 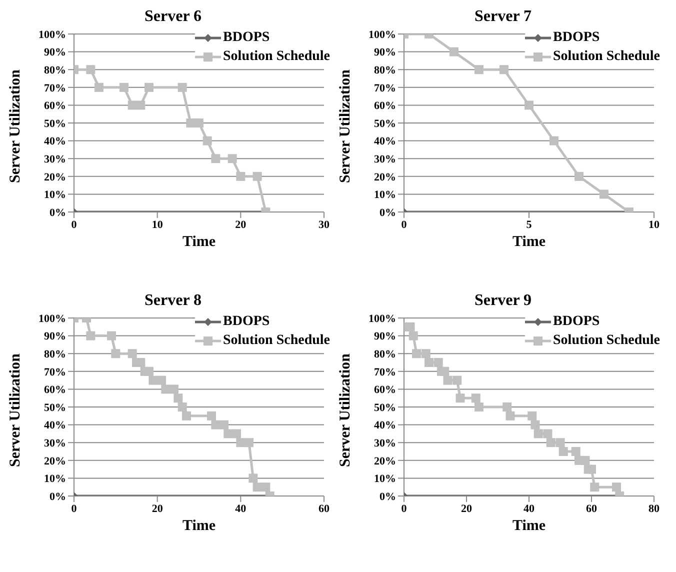 I want to click on chart-title: Server 8, so click(x=172, y=301).